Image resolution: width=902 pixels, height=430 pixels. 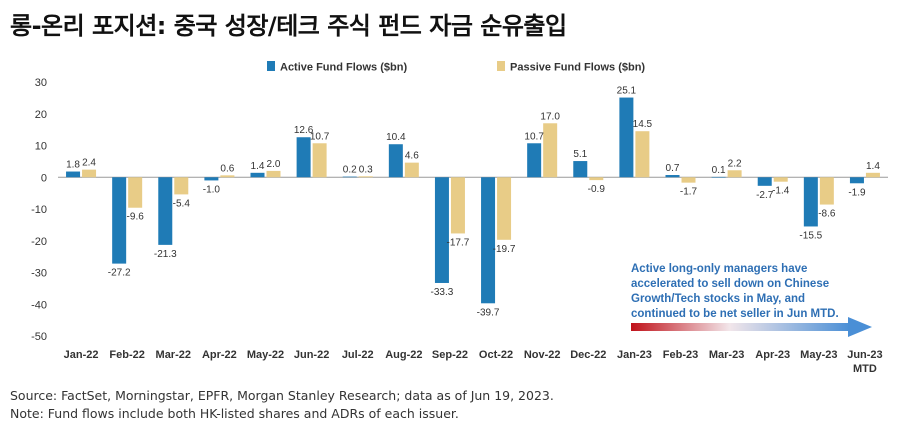 I want to click on x-tick-label: Nov-22, so click(x=542, y=355).